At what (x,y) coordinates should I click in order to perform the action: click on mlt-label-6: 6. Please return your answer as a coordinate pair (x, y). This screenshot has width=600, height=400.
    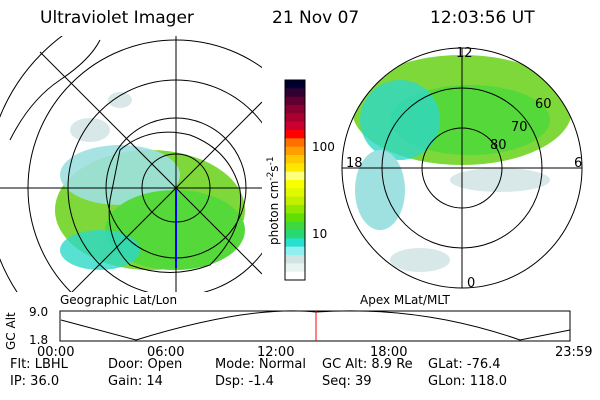
    Looking at the image, I should click on (578, 163).